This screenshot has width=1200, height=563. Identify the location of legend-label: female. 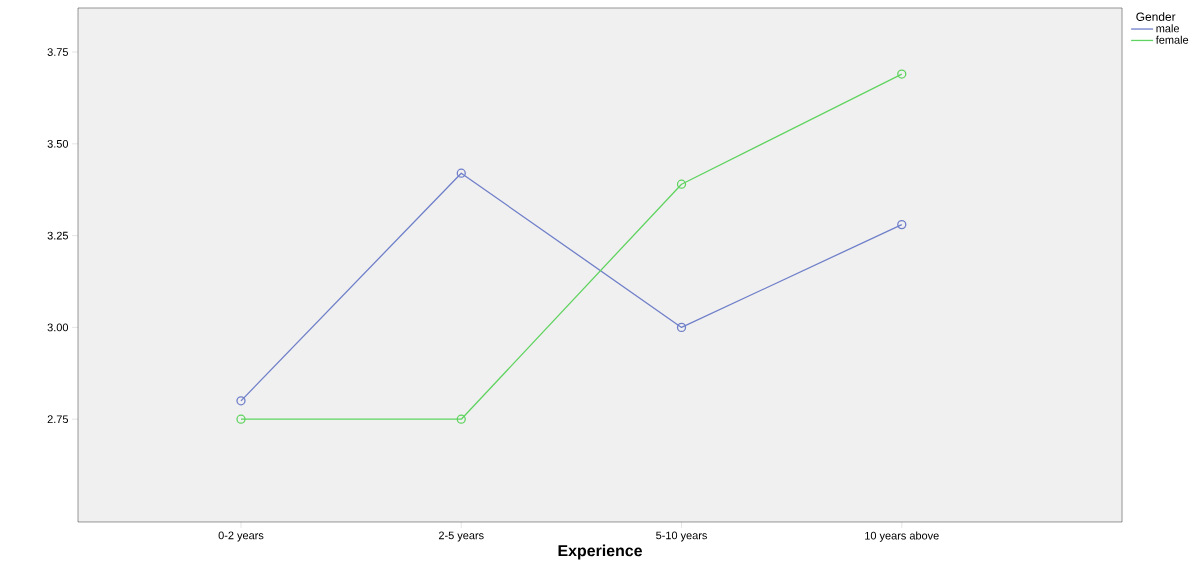
(1172, 39).